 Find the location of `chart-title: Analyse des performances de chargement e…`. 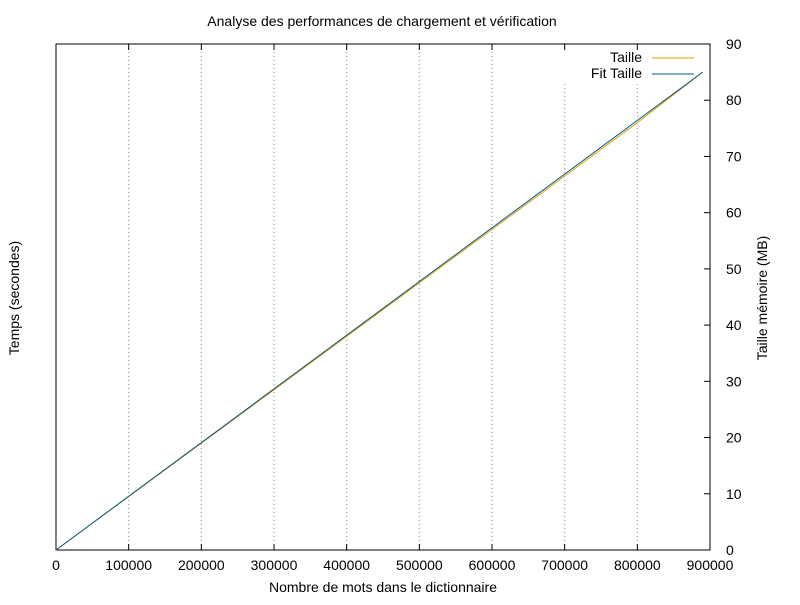

chart-title: Analyse des performances de chargement e… is located at coordinates (381, 21).